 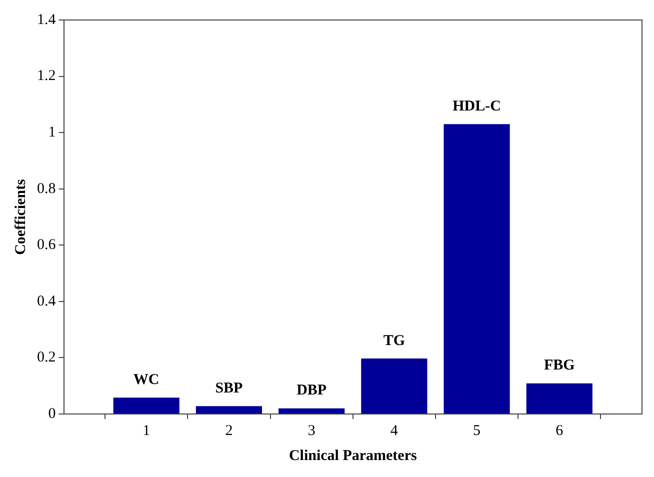 I want to click on annotation: DBP, so click(x=311, y=390).